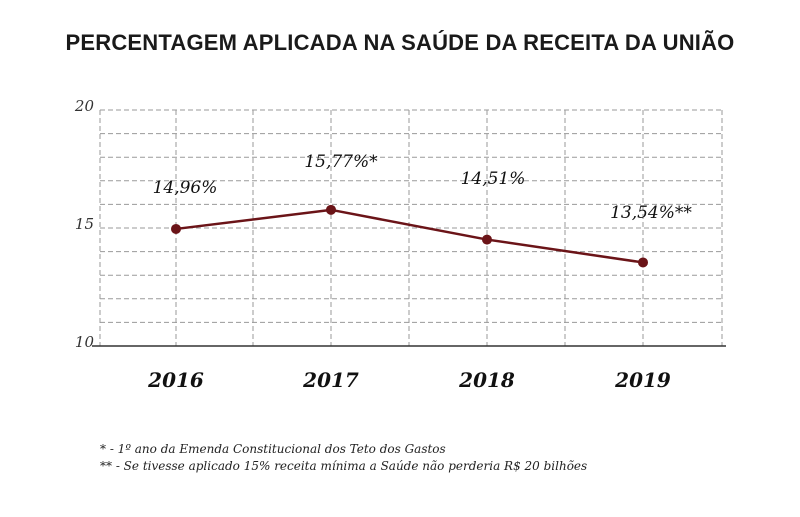 The width and height of the screenshot is (800, 517). Describe the element at coordinates (175, 380) in the screenshot. I see `x-tick-label: 2016` at that location.